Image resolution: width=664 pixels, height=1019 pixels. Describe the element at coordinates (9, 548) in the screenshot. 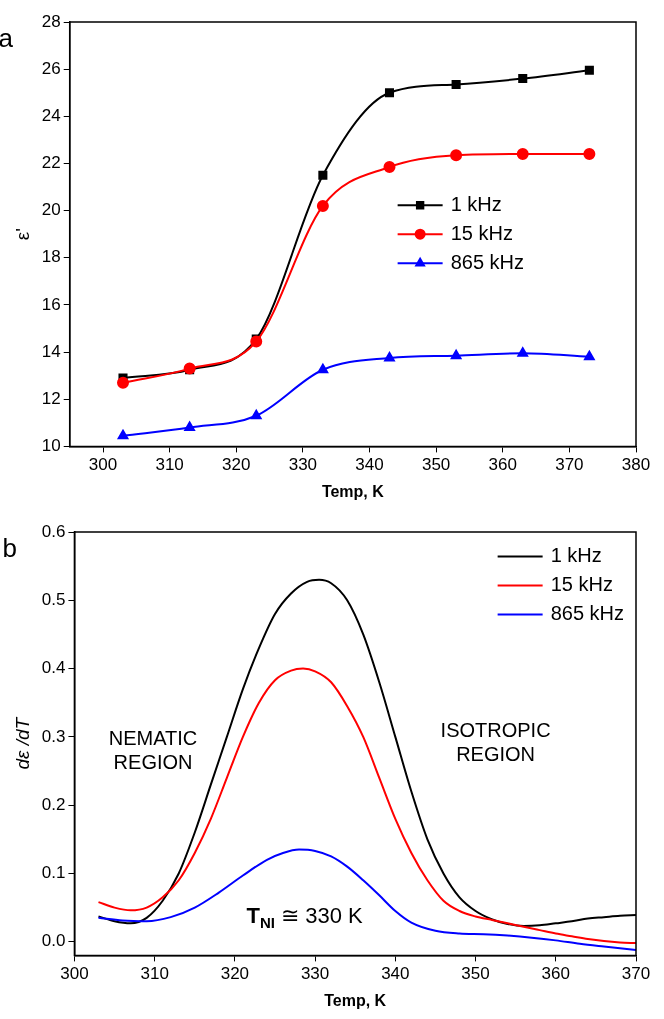

I see `text: b` at that location.